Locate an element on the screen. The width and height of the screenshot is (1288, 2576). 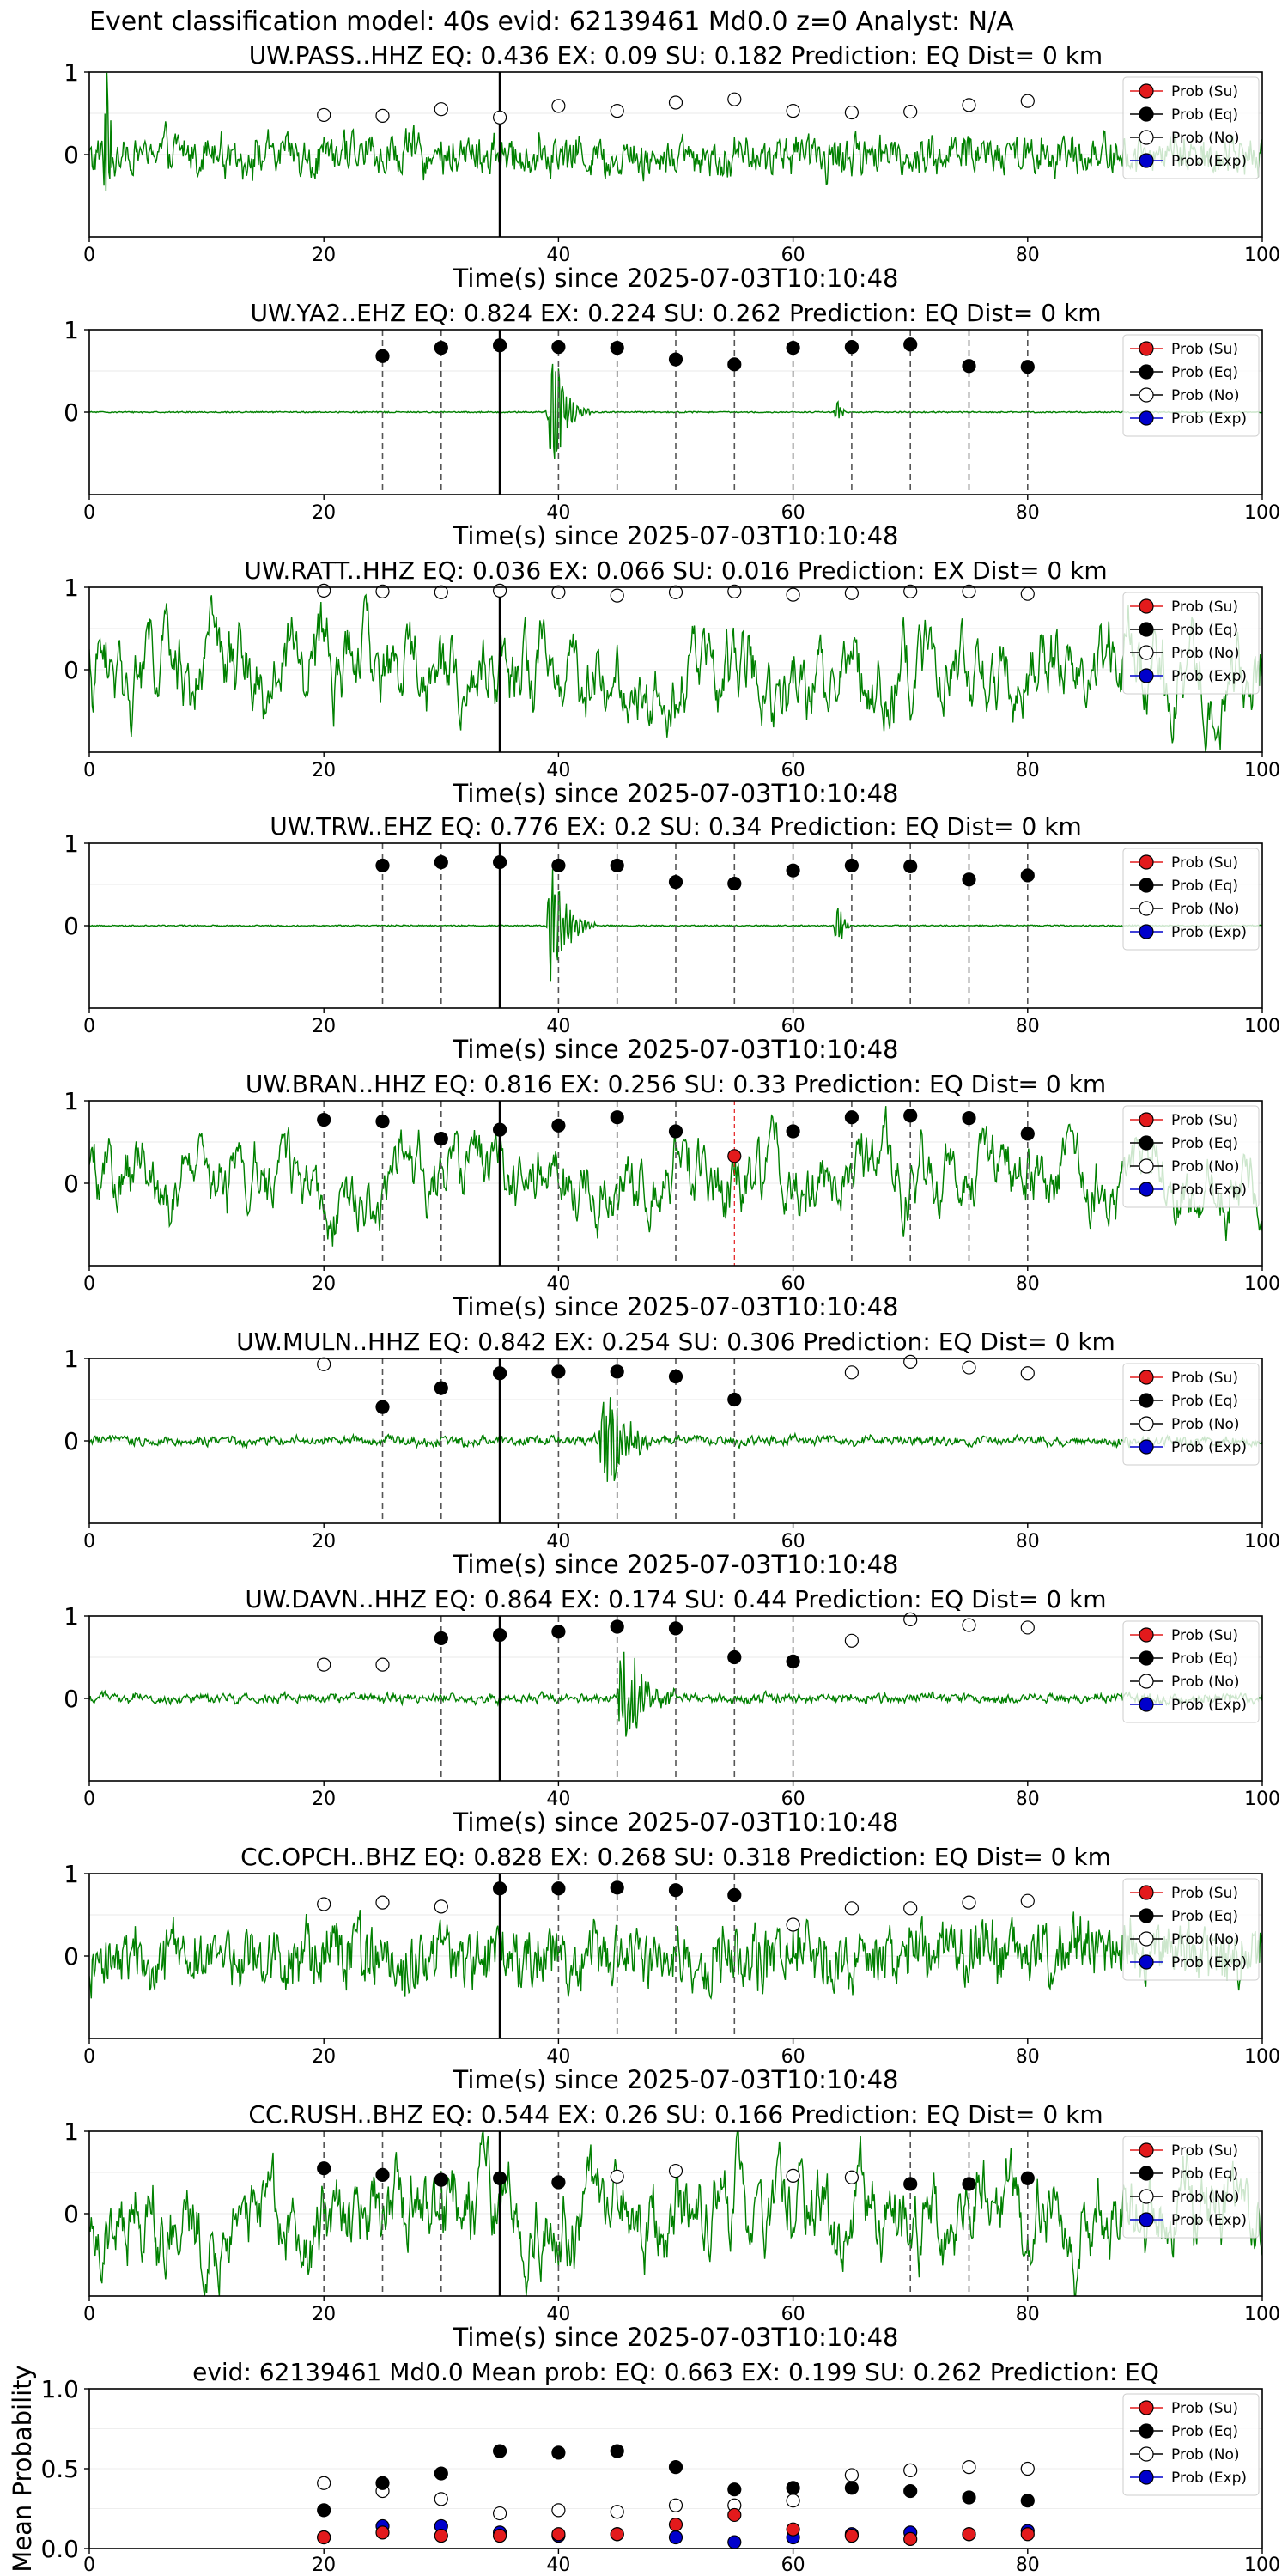
xtick-label: 20 is located at coordinates (324, 513).